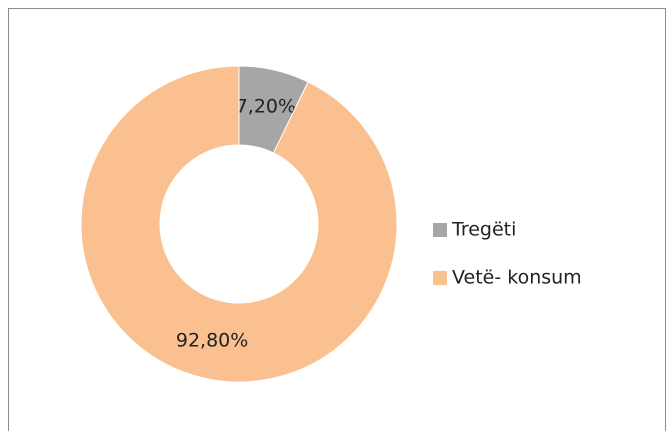  I want to click on legend-label: Vetë- konsum, so click(517, 278).